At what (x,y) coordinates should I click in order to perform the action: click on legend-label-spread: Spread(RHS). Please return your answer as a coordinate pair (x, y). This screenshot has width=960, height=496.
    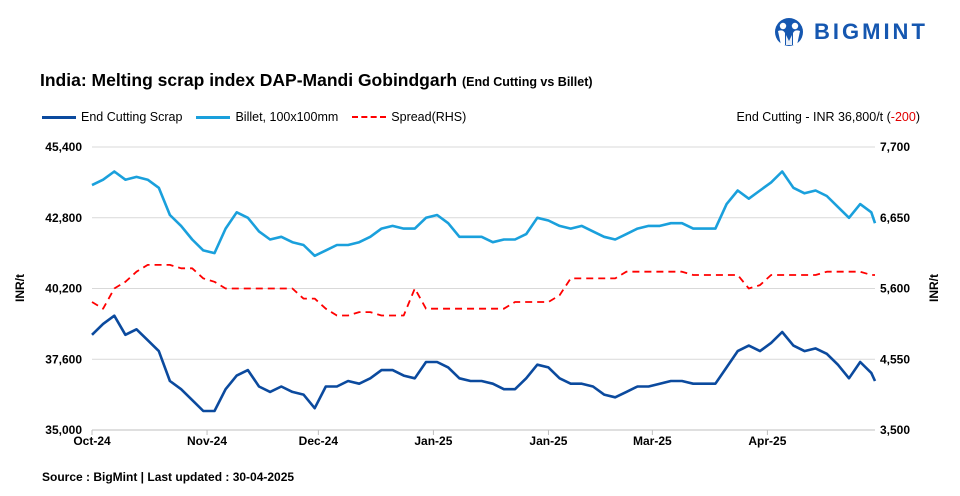
    Looking at the image, I should click on (429, 117).